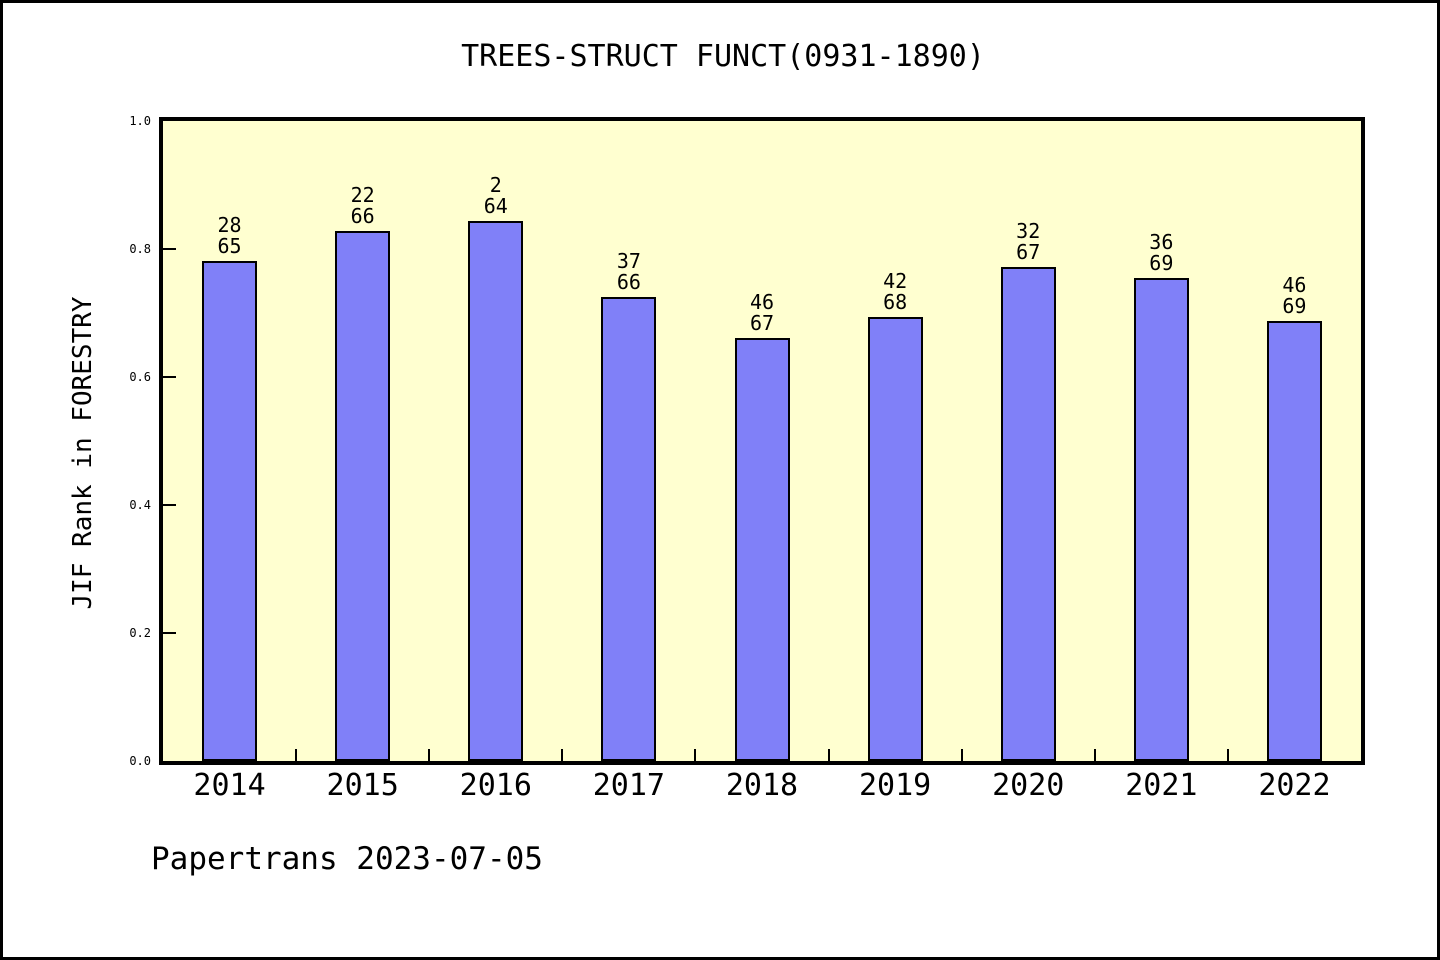 Image resolution: width=1440 pixels, height=960 pixels. I want to click on x-tick-label: 2018, so click(762, 785).